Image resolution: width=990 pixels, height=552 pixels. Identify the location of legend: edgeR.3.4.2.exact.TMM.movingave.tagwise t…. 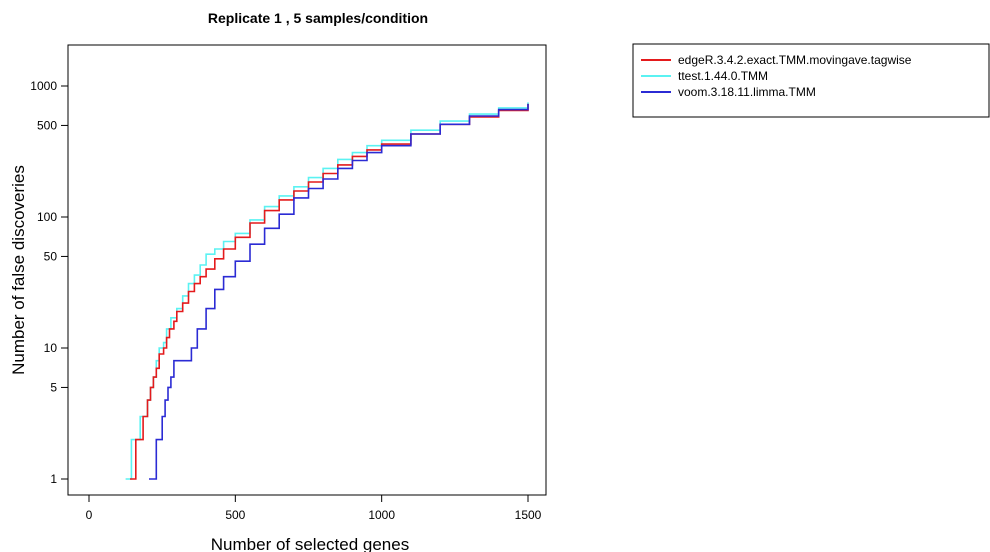
(811, 80).